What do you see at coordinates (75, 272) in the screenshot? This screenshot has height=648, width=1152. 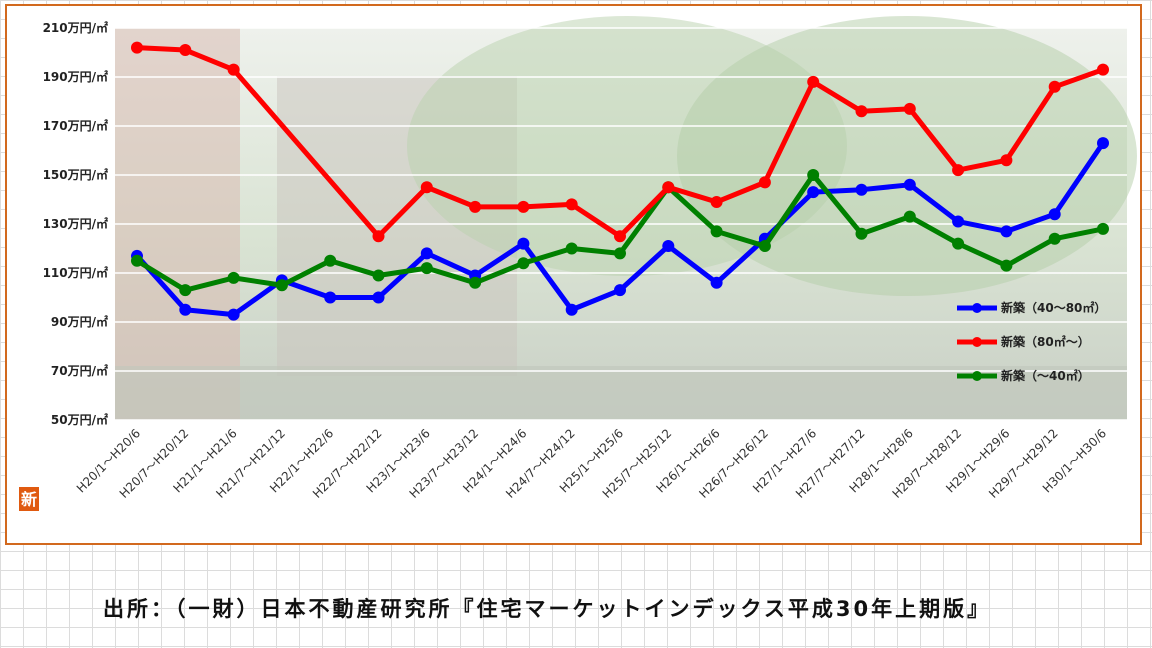 I see `y-tick-label: 110万円/㎡` at bounding box center [75, 272].